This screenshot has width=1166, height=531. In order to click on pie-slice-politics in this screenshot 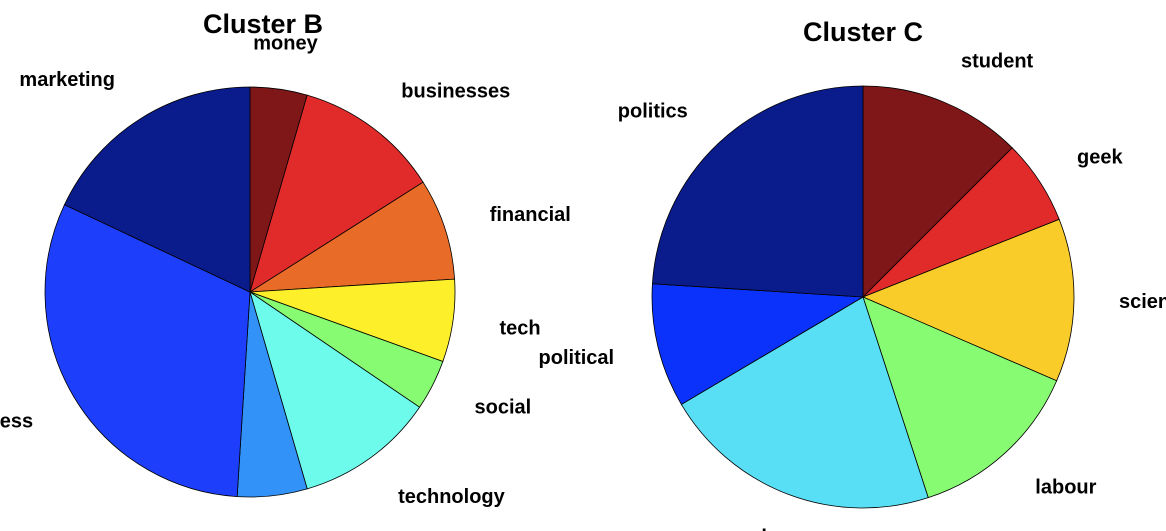, I will do `click(757, 191)`.